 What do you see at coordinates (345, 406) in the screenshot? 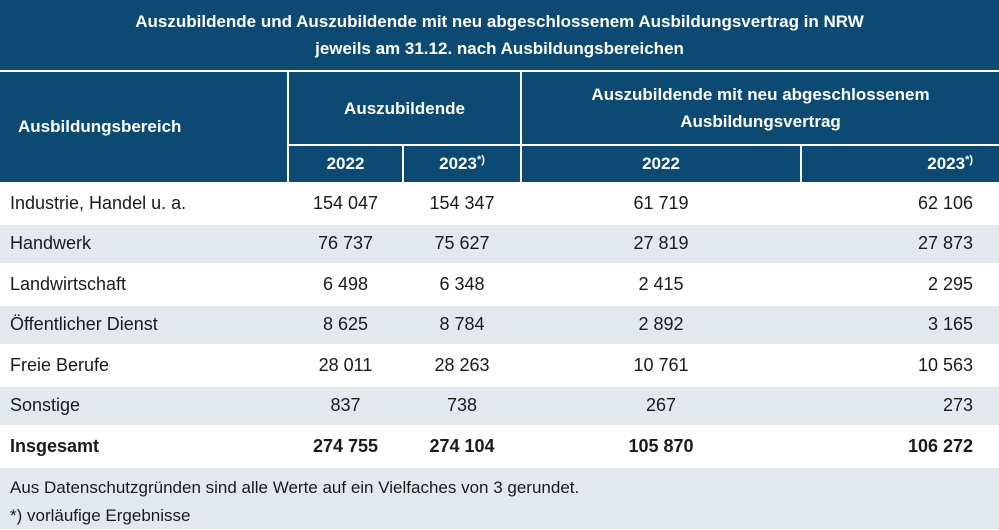
I see `cell-value: 837` at bounding box center [345, 406].